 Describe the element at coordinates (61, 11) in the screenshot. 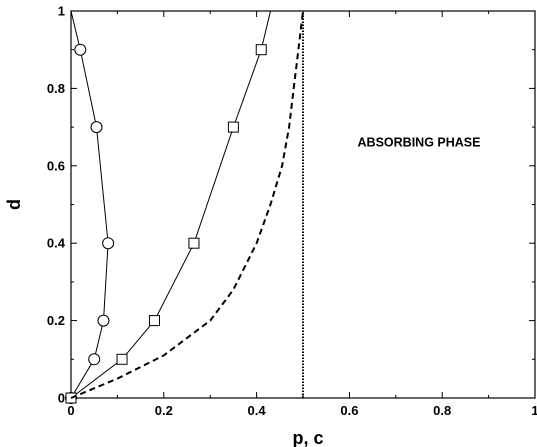

I see `y-tick-label: 1` at that location.